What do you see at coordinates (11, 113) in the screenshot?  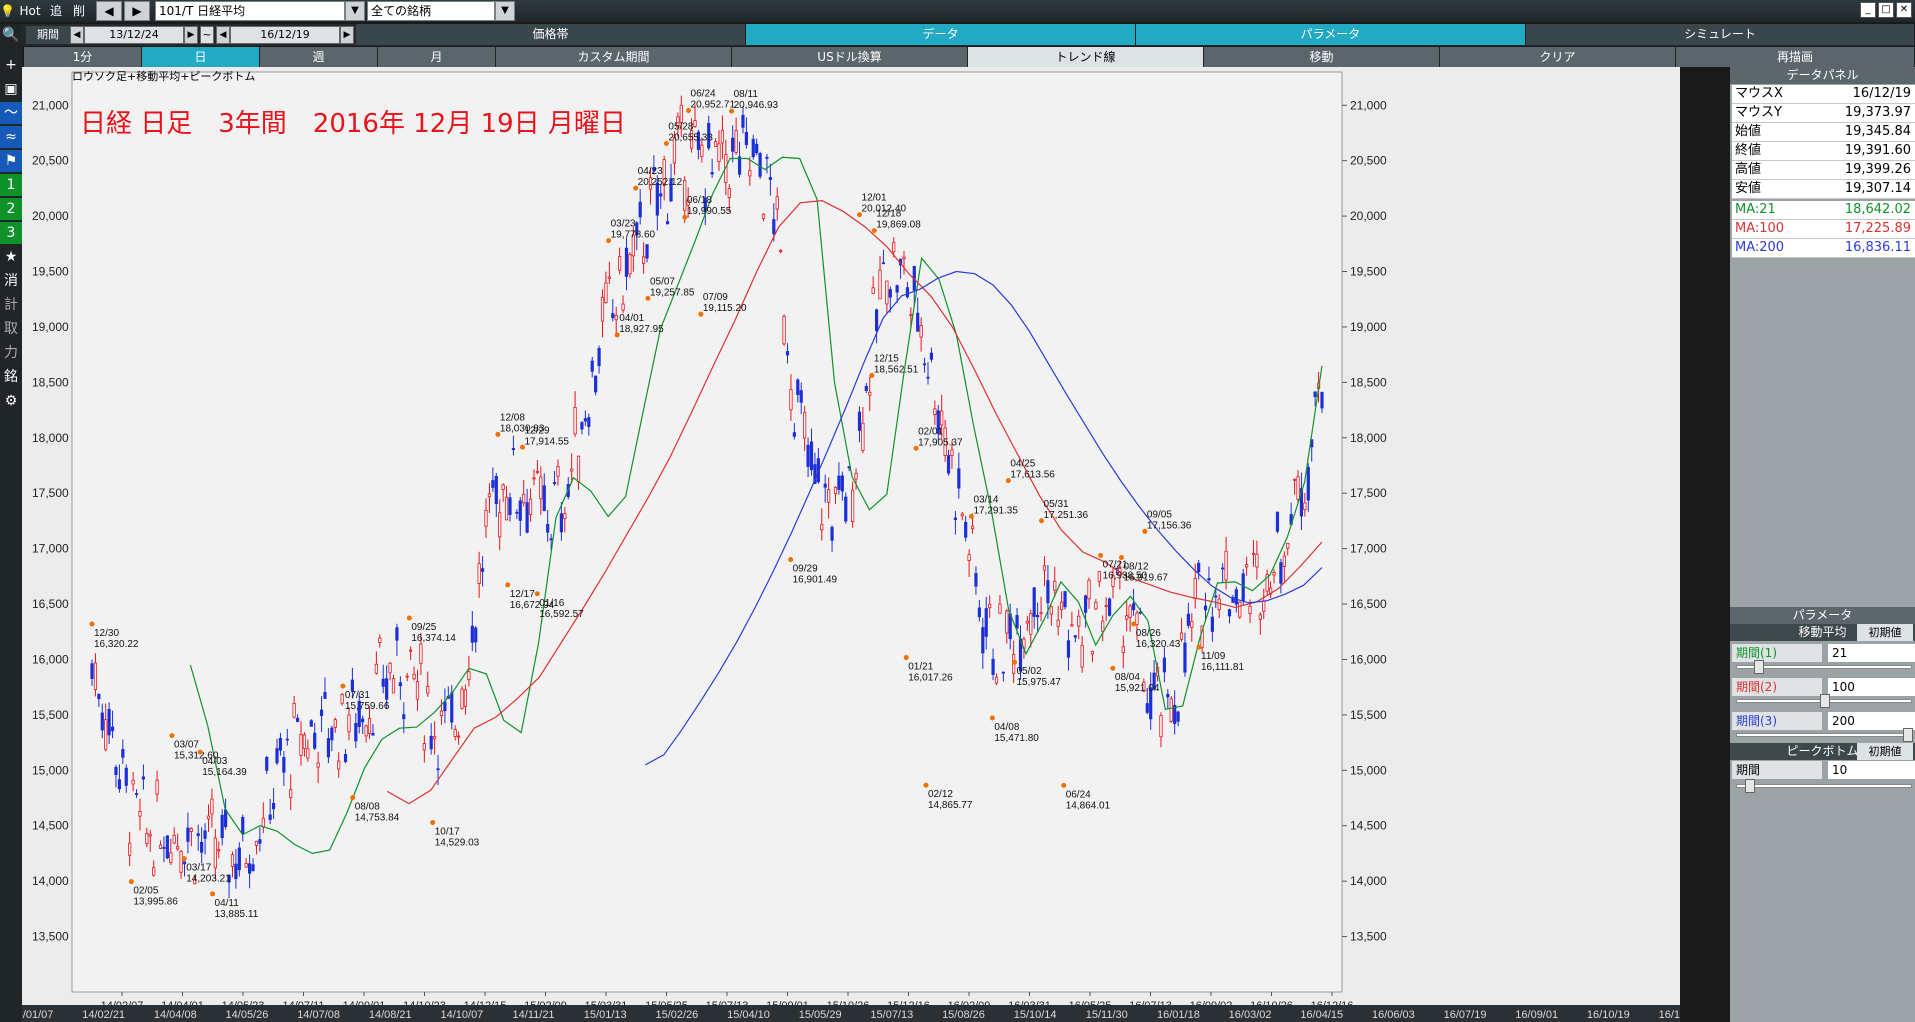 I see `chart-icon: 〜` at bounding box center [11, 113].